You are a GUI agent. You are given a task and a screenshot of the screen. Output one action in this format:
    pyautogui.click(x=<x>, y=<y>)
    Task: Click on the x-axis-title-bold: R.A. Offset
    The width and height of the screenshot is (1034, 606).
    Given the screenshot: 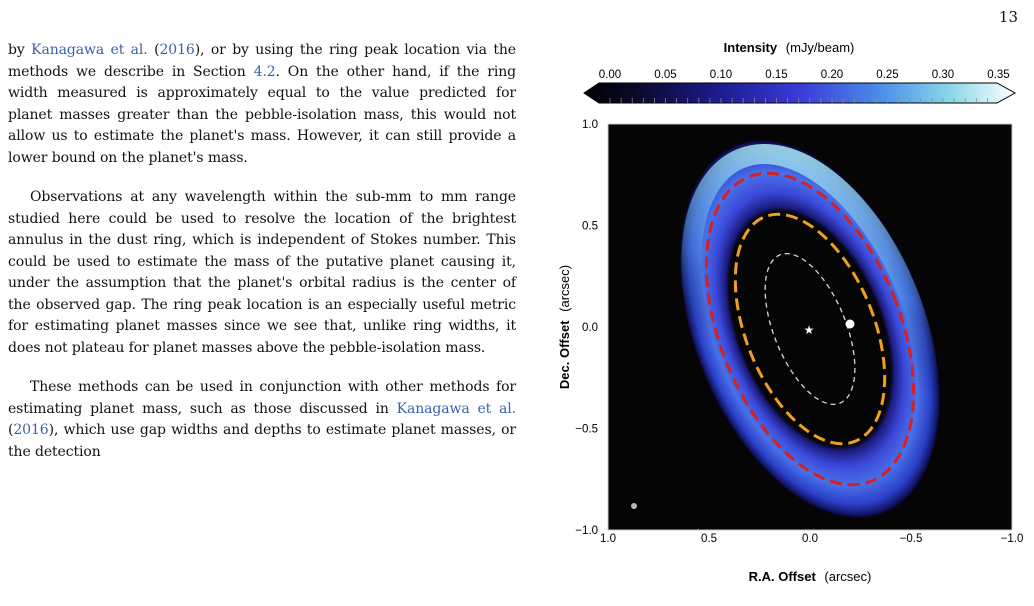 What is the action you would take?
    pyautogui.click(x=783, y=576)
    